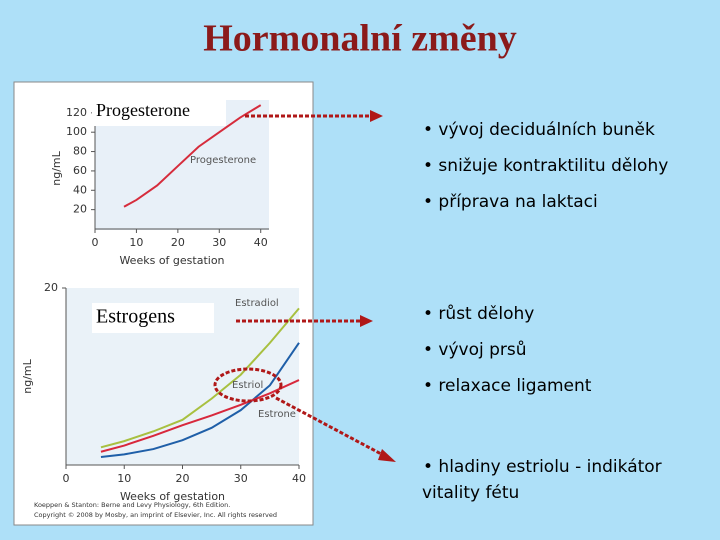 The height and width of the screenshot is (540, 720). I want to click on series-label: Estradiol, so click(257, 303).